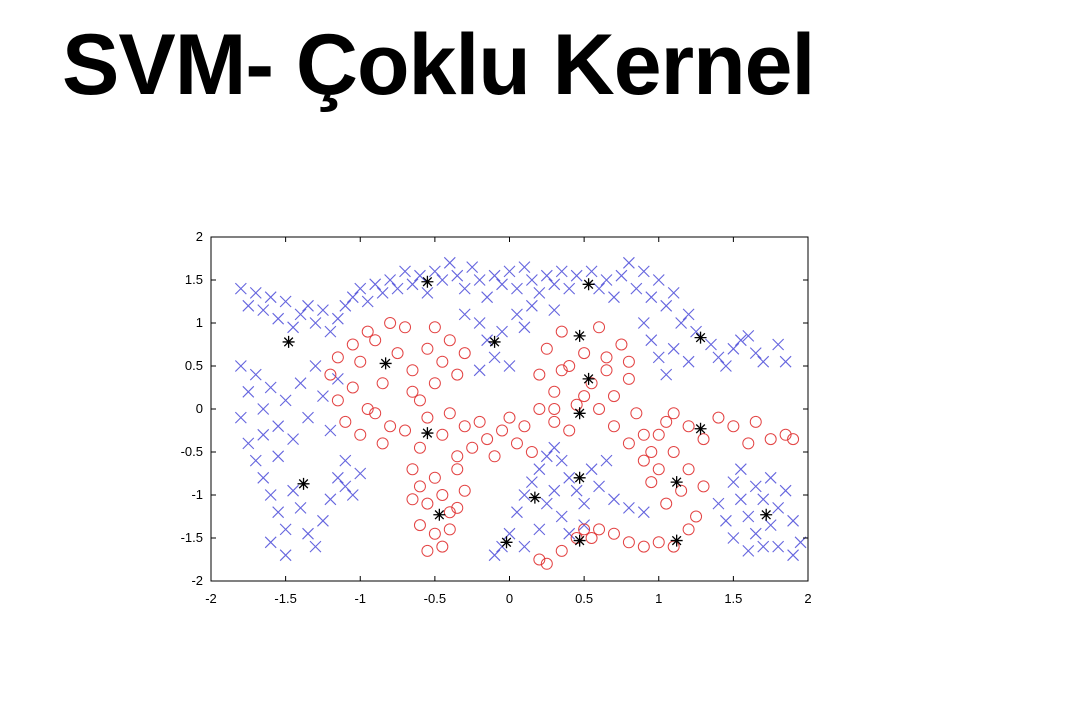  Describe the element at coordinates (435, 598) in the screenshot. I see `x-tick-label: -0.5` at that location.